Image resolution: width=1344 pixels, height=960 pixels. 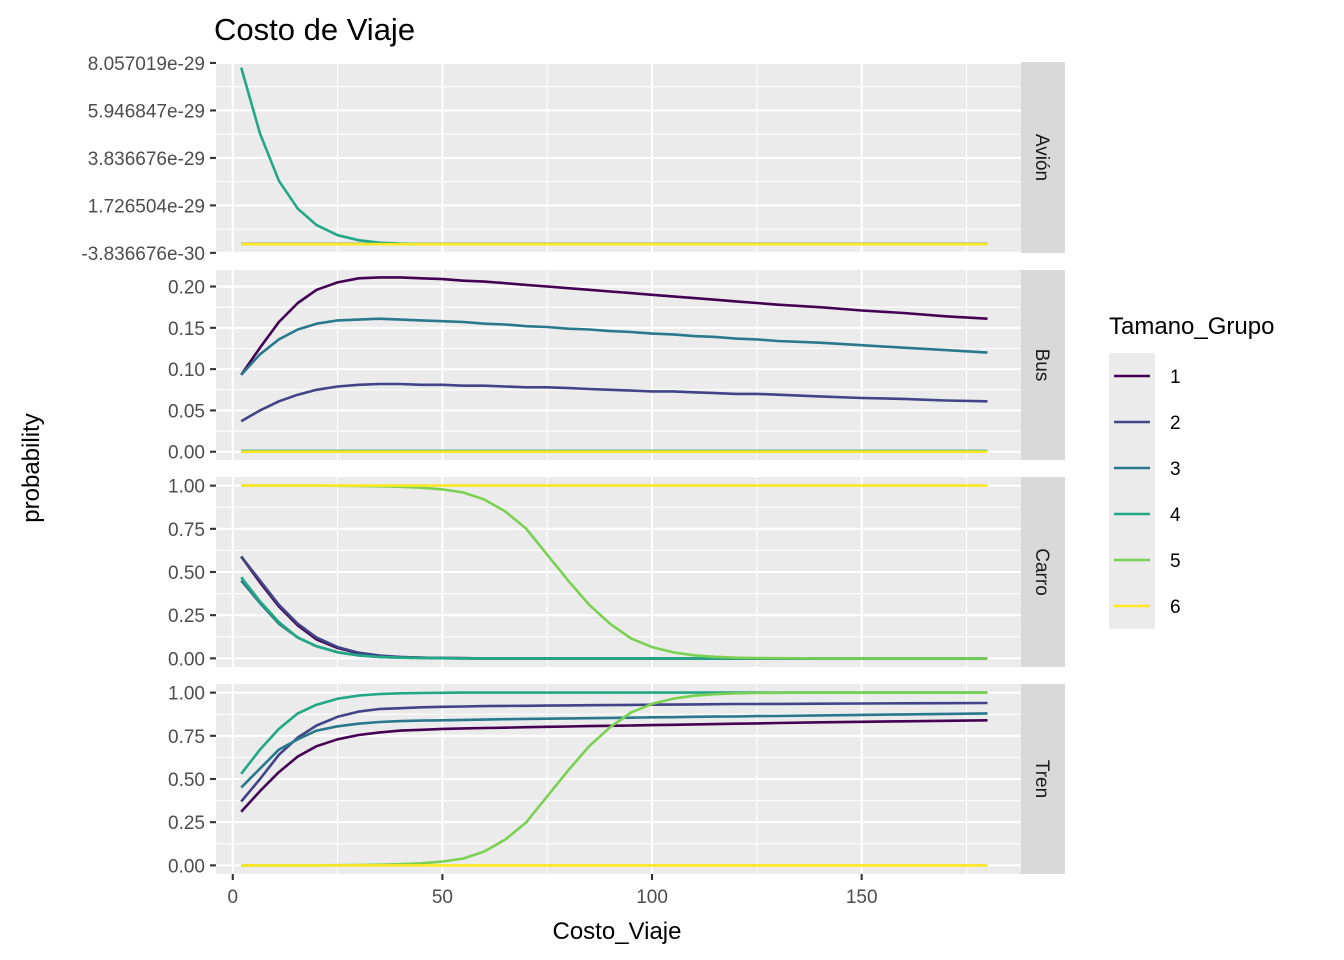 I want to click on x-axis: 0 50 100 150, so click(x=552, y=891).